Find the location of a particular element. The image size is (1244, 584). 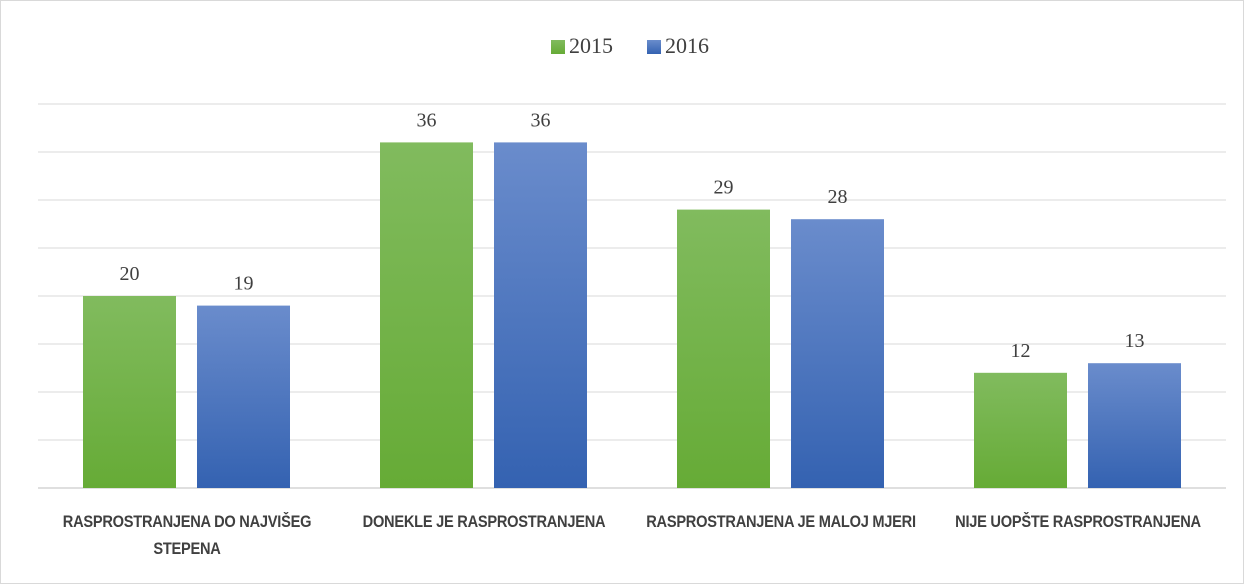

data-label: 29 is located at coordinates (724, 188).